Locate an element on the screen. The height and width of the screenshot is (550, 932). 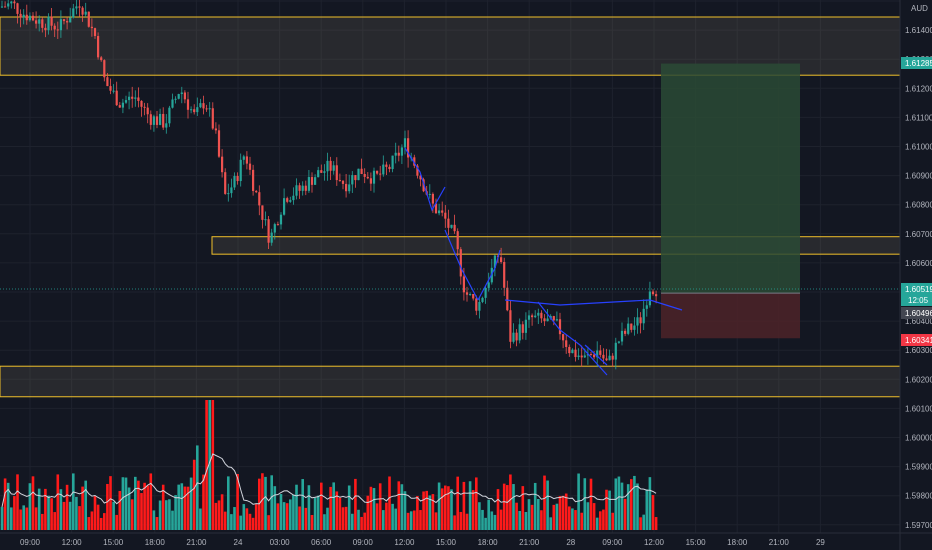
entry-price-badge: 1.60496 is located at coordinates (916, 313).